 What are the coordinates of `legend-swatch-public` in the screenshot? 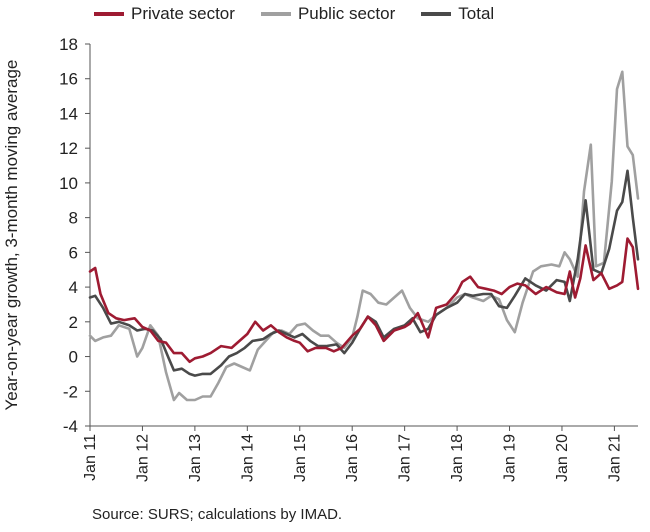 It's located at (275, 14).